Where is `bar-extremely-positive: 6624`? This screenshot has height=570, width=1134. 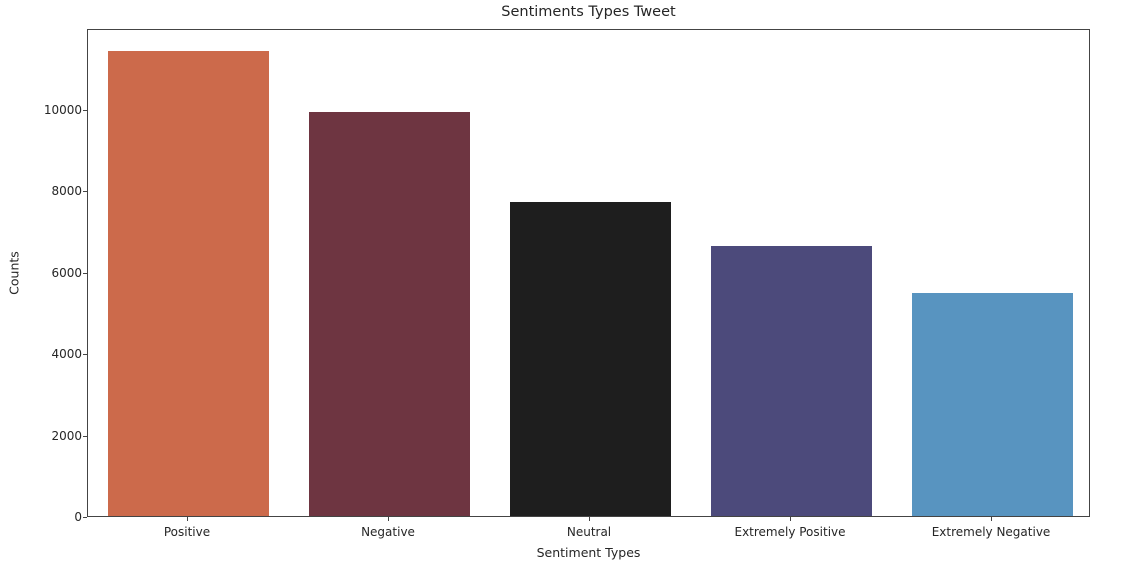
bar-extremely-positive: 6624 is located at coordinates (791, 381).